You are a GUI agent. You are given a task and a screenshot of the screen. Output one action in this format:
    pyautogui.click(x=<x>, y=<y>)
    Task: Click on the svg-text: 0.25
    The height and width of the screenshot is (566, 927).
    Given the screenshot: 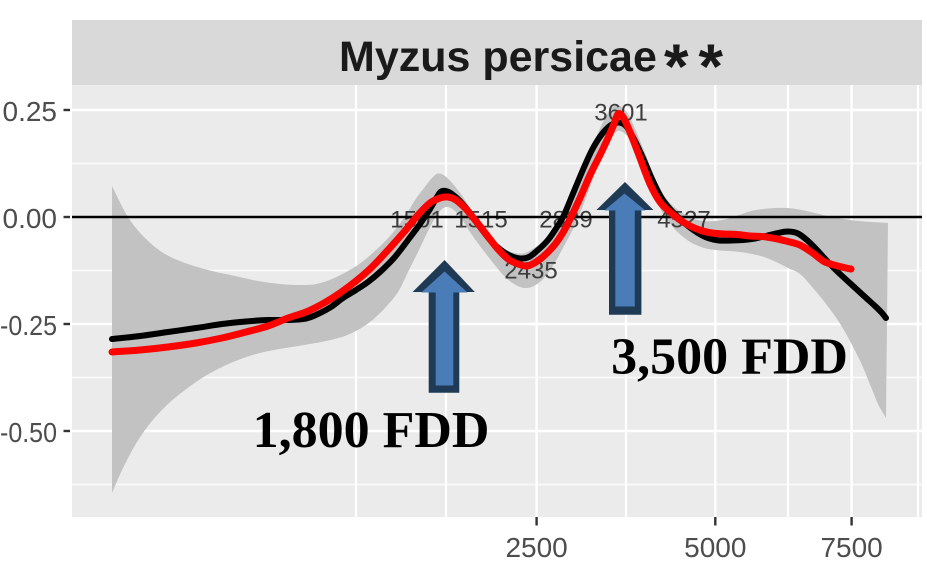 What is the action you would take?
    pyautogui.click(x=30, y=111)
    